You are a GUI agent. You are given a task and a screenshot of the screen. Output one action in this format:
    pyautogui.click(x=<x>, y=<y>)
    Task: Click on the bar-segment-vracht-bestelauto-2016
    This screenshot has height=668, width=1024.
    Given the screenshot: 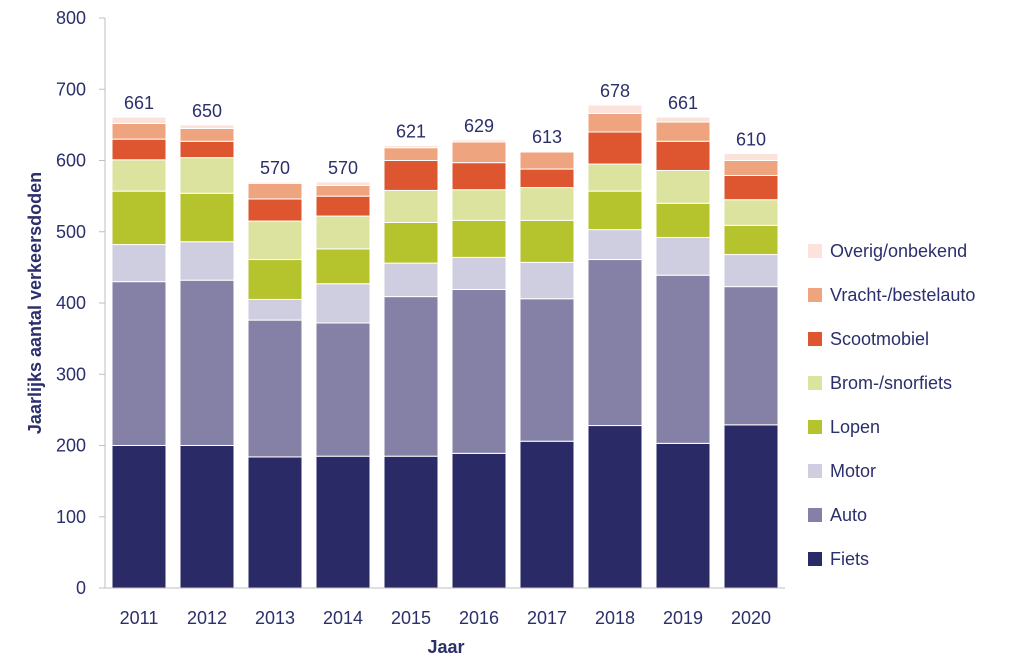 What is the action you would take?
    pyautogui.click(x=479, y=152)
    